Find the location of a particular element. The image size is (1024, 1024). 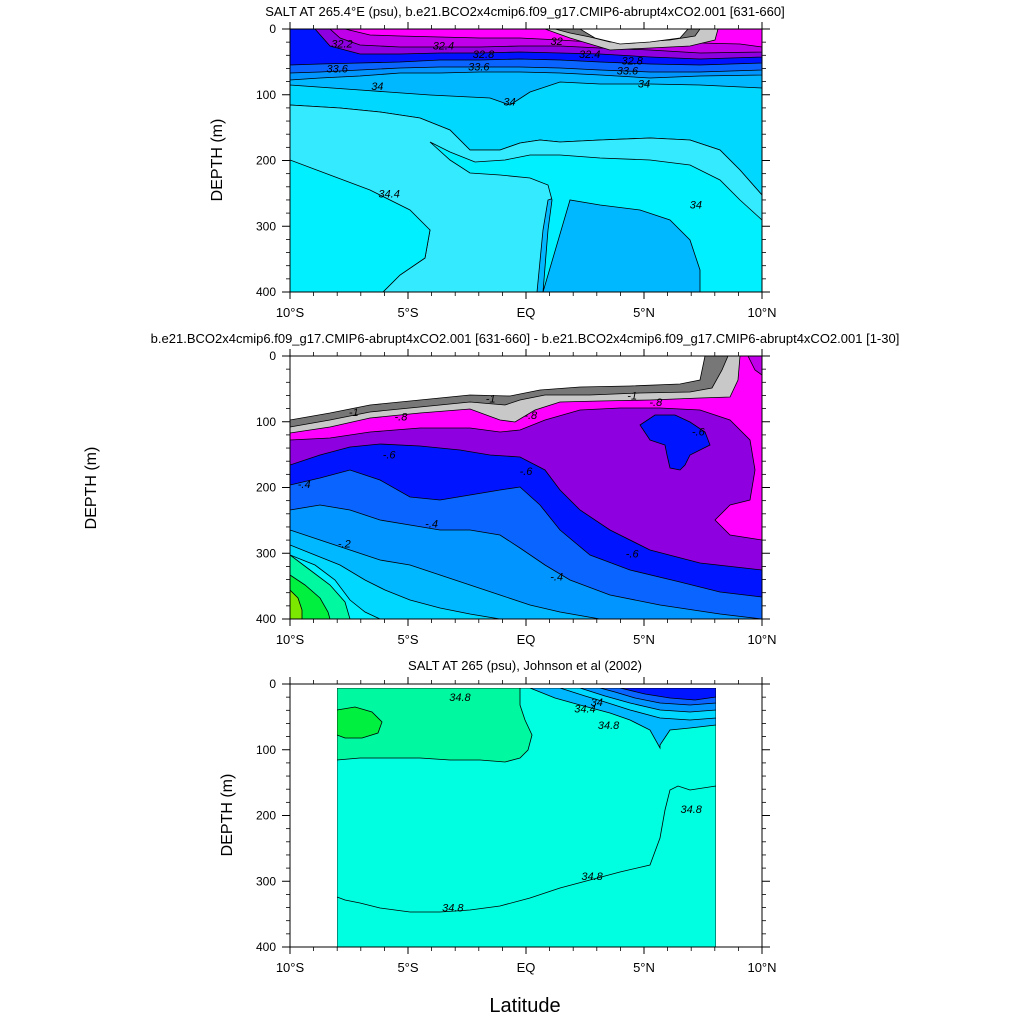

panel-3-axes: 10°S 5°S EQ 5°N 10°N 0 100 200 300 400 is located at coordinates (516, 826).